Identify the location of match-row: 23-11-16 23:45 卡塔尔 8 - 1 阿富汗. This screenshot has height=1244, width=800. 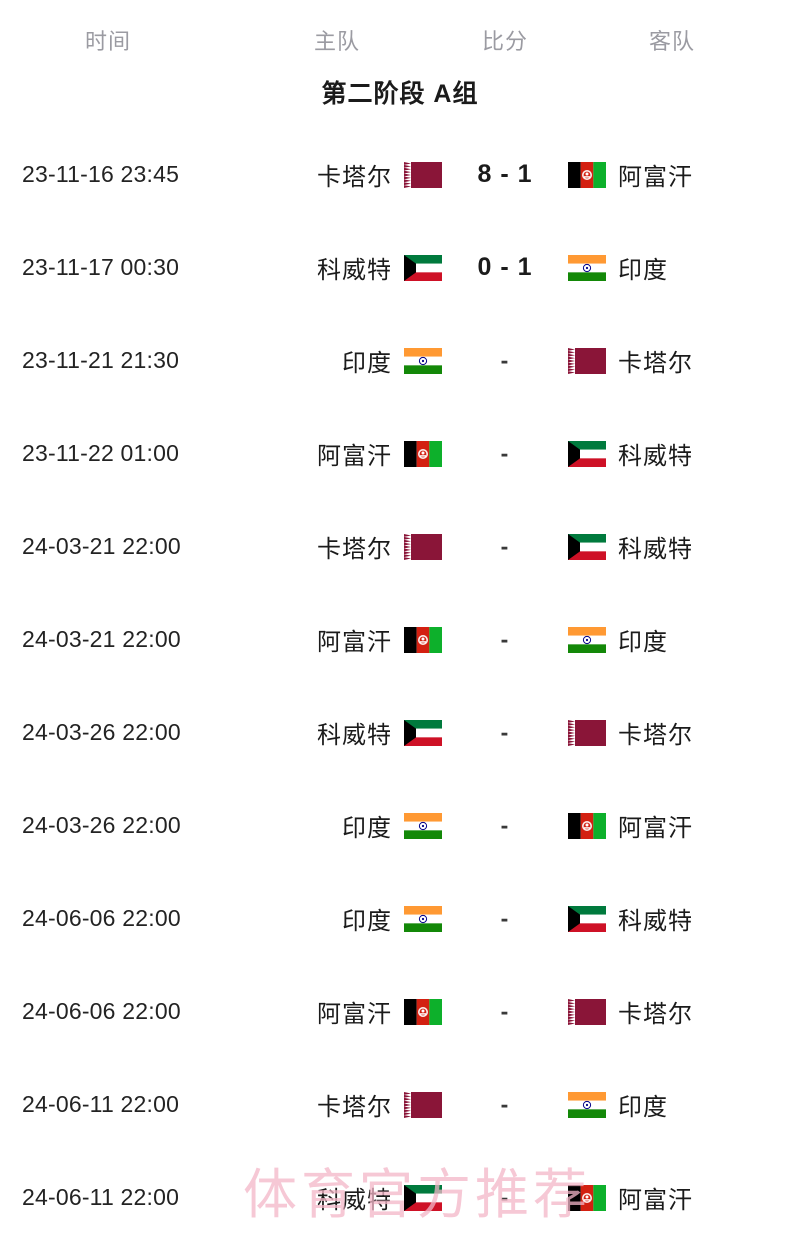
(400, 174).